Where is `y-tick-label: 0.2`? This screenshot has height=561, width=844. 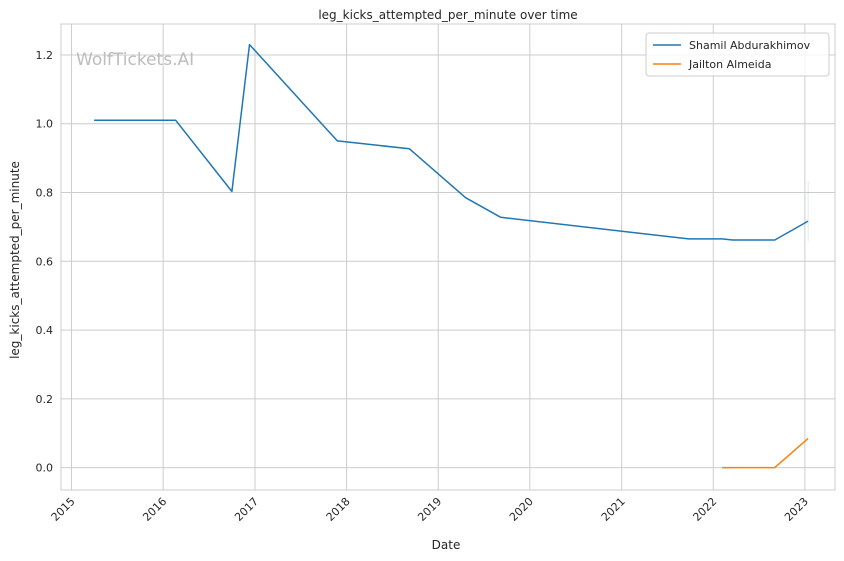
y-tick-label: 0.2 is located at coordinates (45, 399).